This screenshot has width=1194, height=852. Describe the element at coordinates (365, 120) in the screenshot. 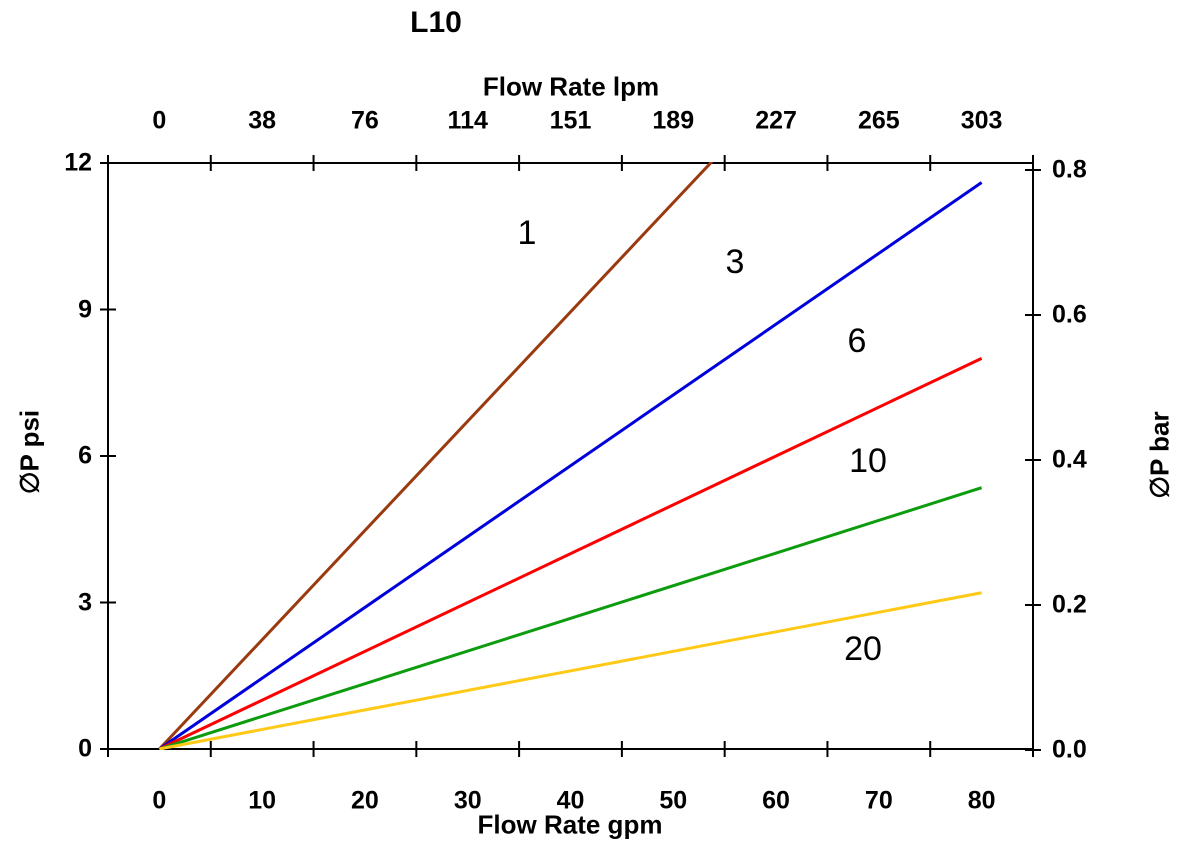

I see `x-top-tick-label: 76` at that location.